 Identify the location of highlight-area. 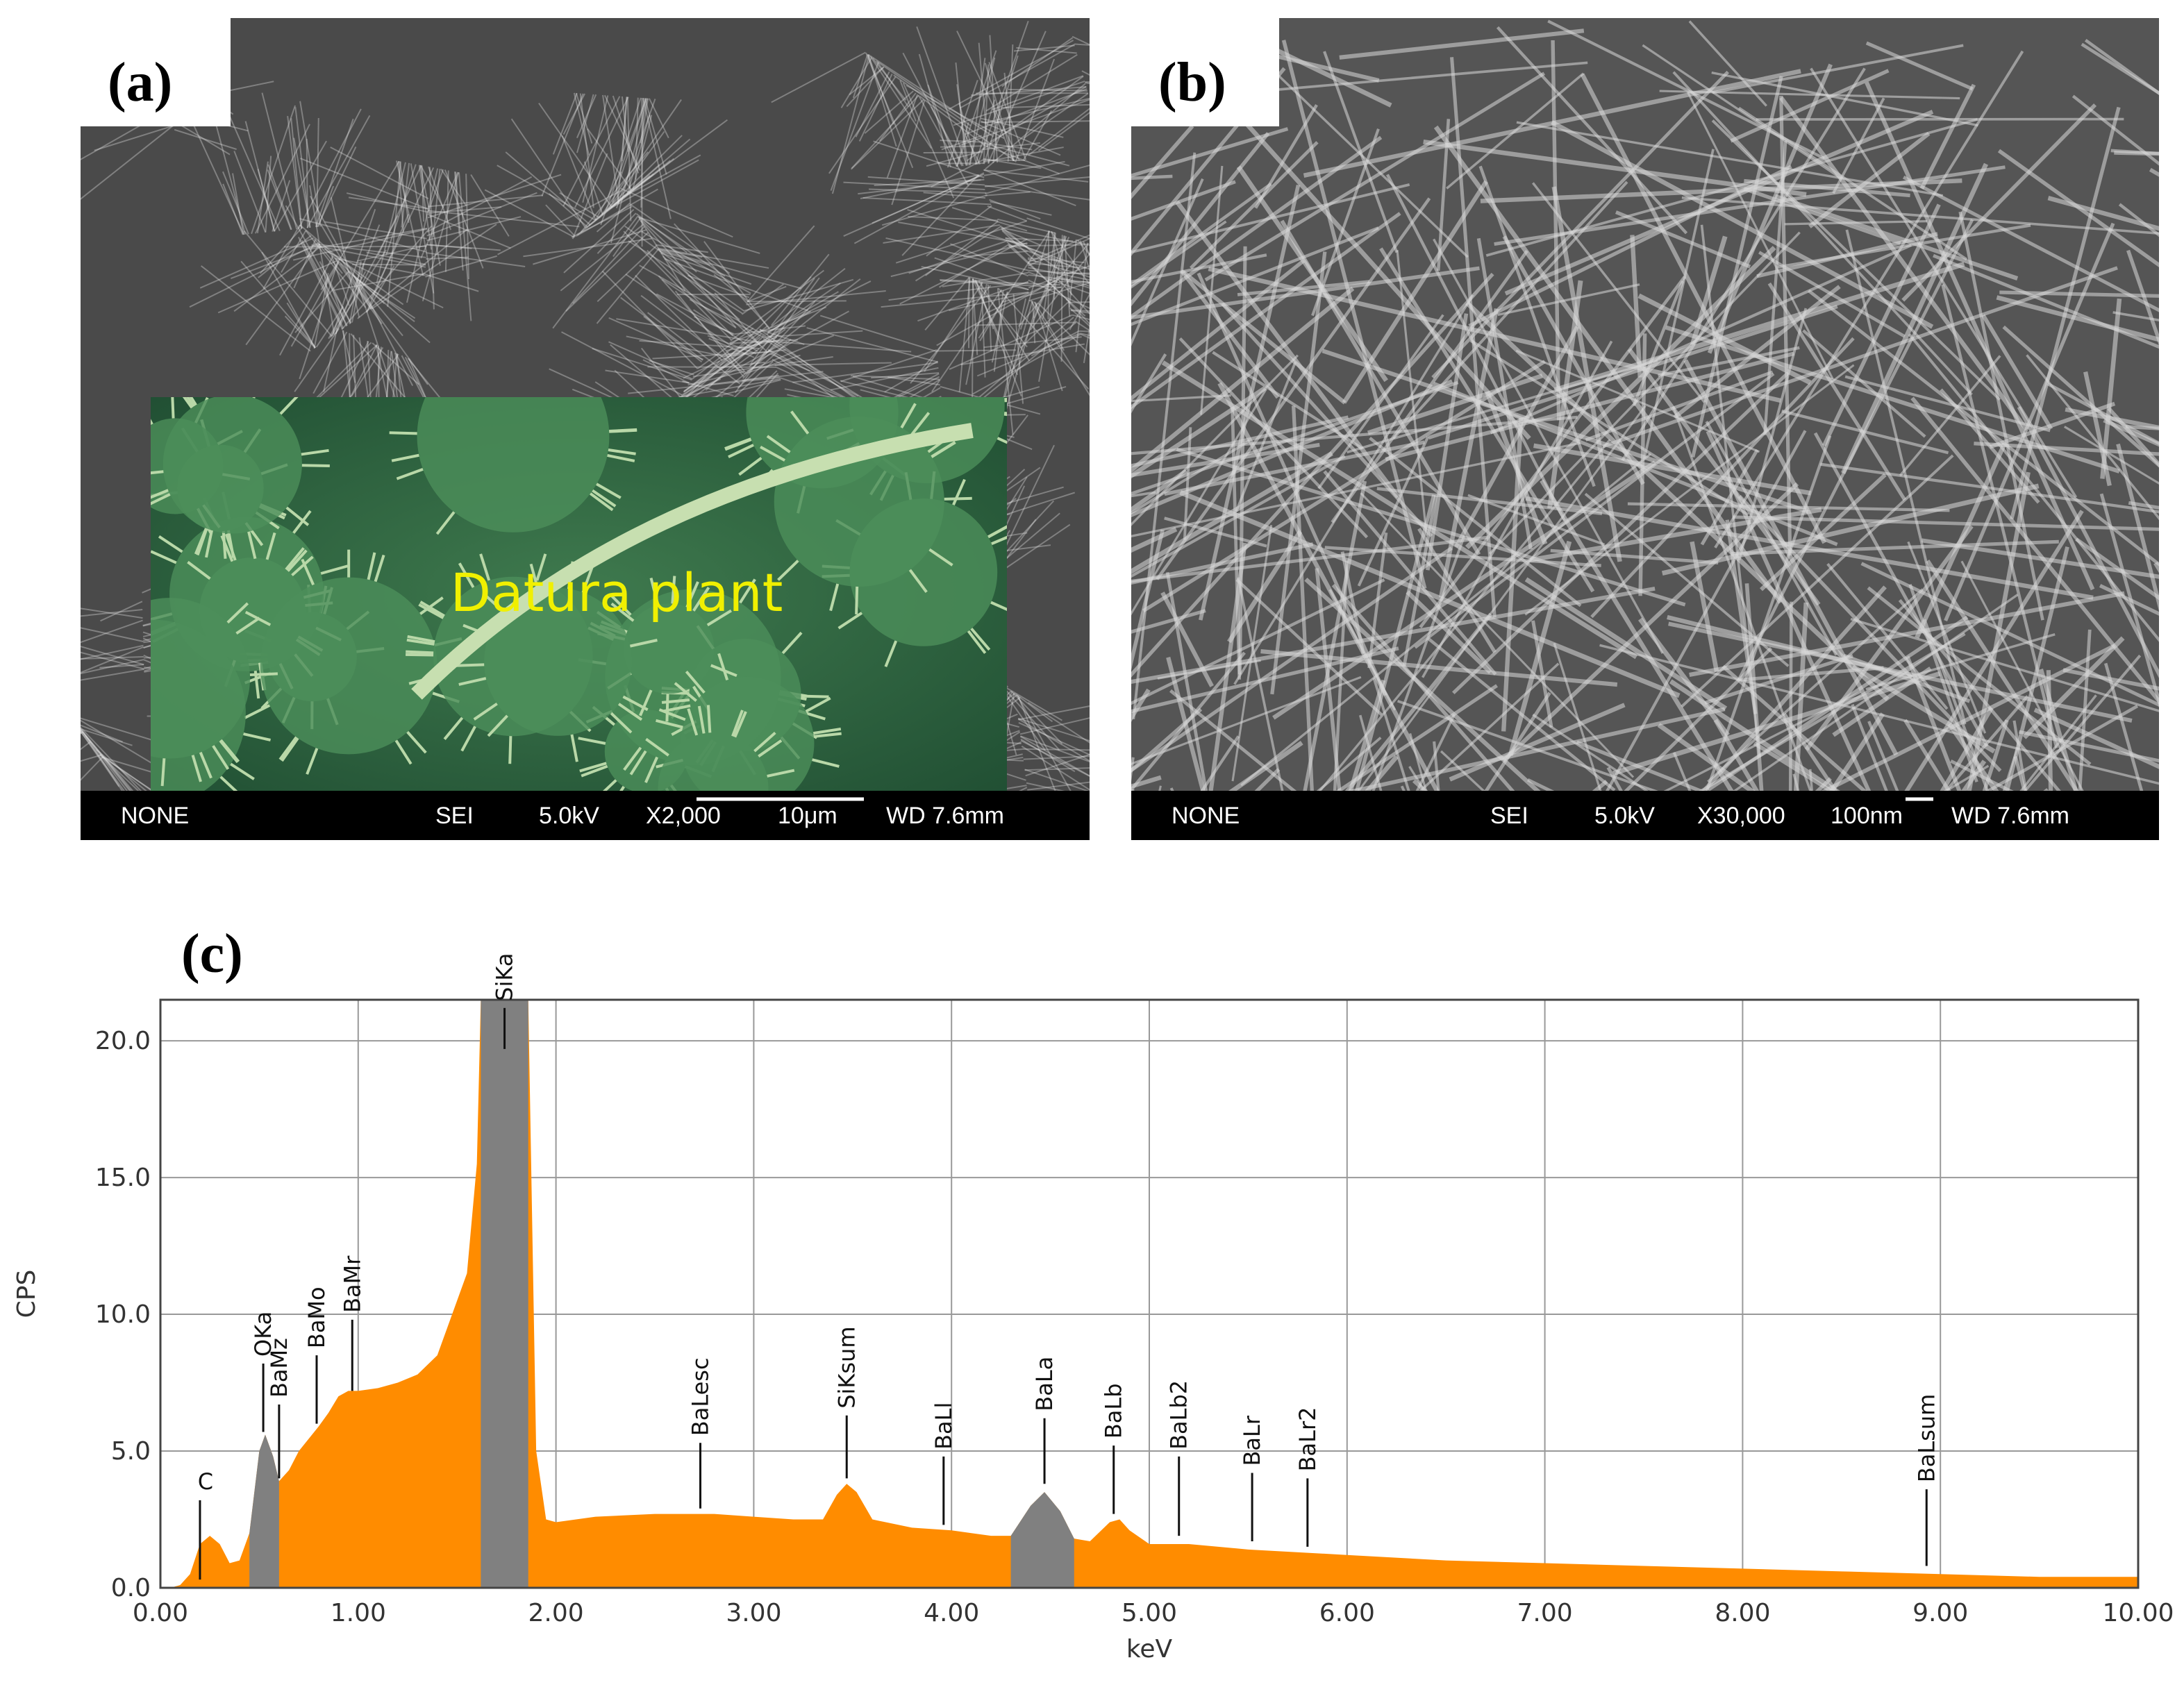
(264, 1511).